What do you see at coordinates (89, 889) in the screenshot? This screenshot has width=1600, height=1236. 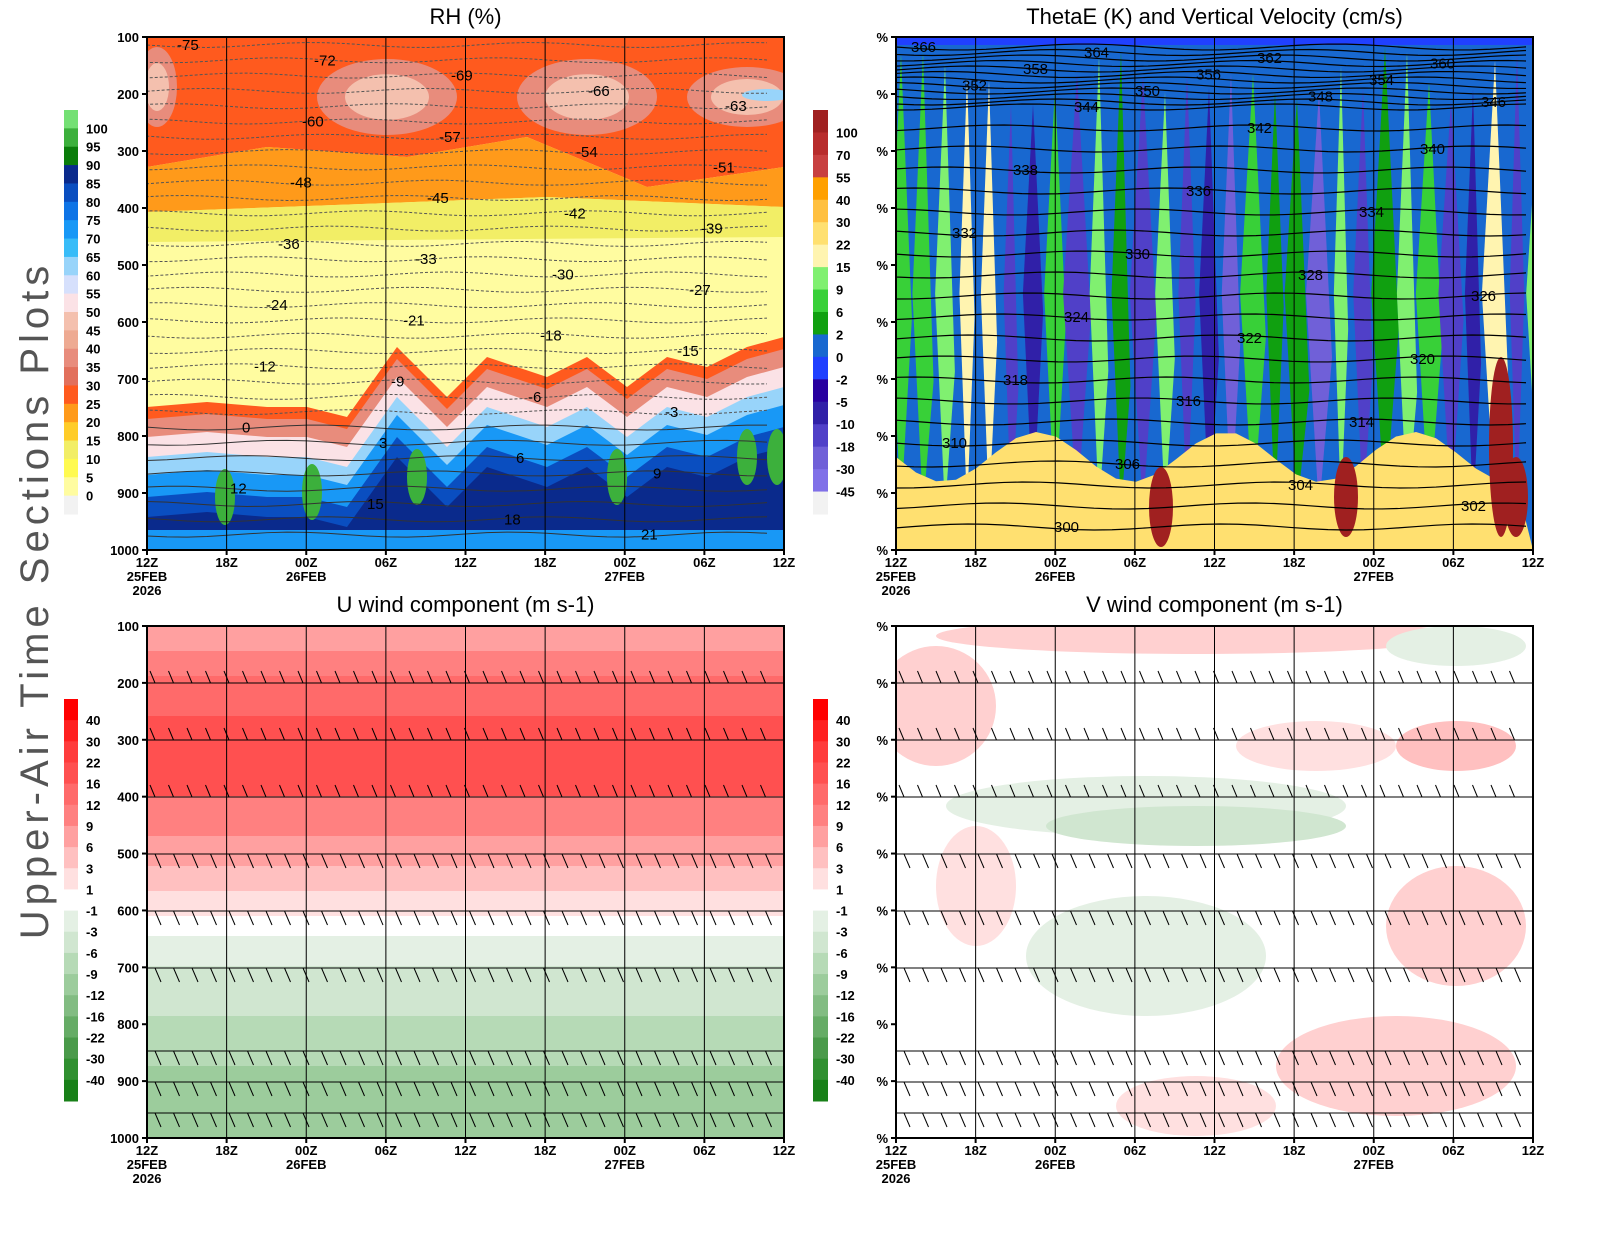 I see `colorbar-label: 1` at bounding box center [89, 889].